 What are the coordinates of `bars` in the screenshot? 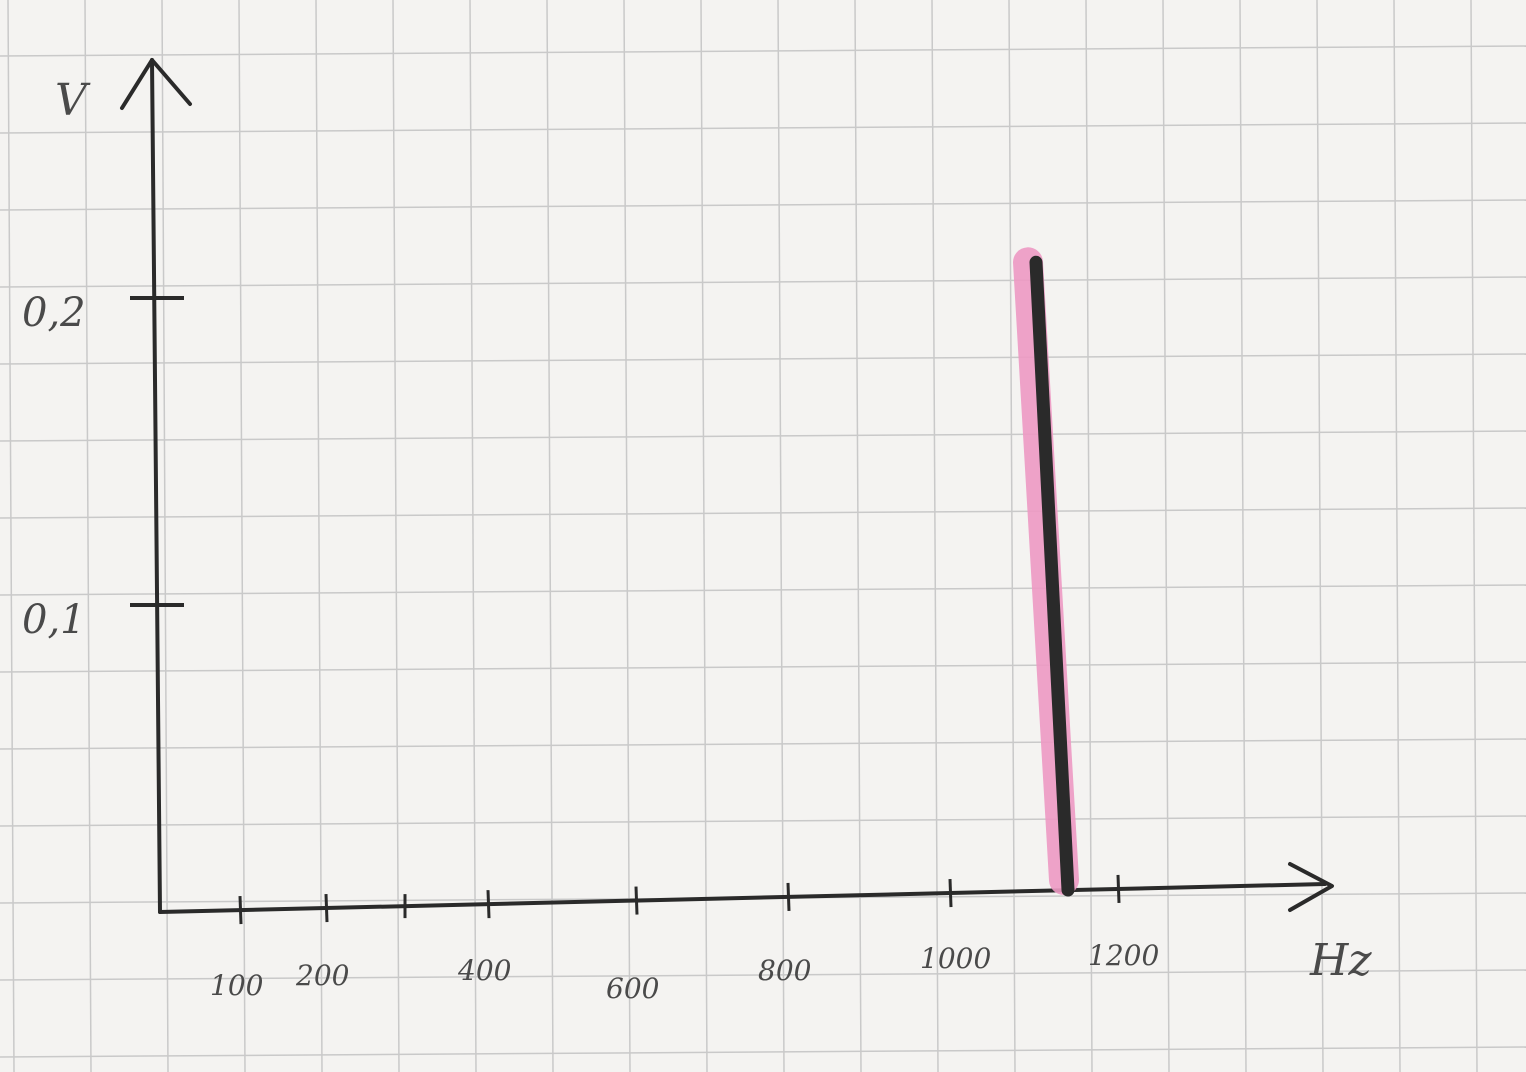 It's located at (1046, 572).